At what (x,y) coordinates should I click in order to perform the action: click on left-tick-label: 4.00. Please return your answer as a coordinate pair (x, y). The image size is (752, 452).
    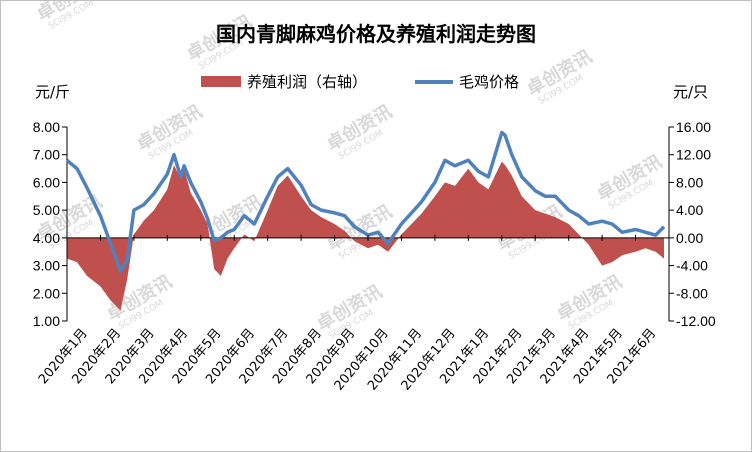
    Looking at the image, I should click on (46, 238).